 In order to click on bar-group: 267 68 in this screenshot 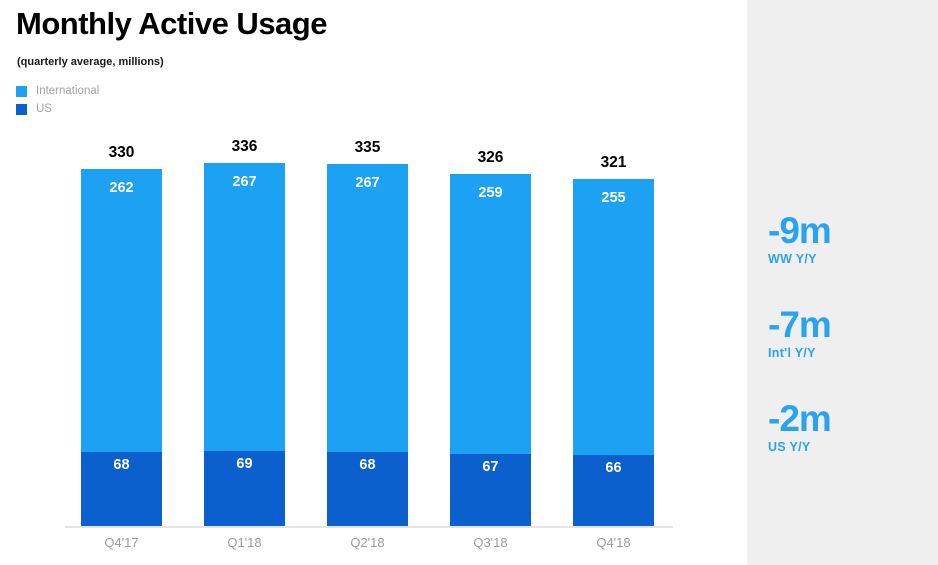, I will do `click(367, 345)`.